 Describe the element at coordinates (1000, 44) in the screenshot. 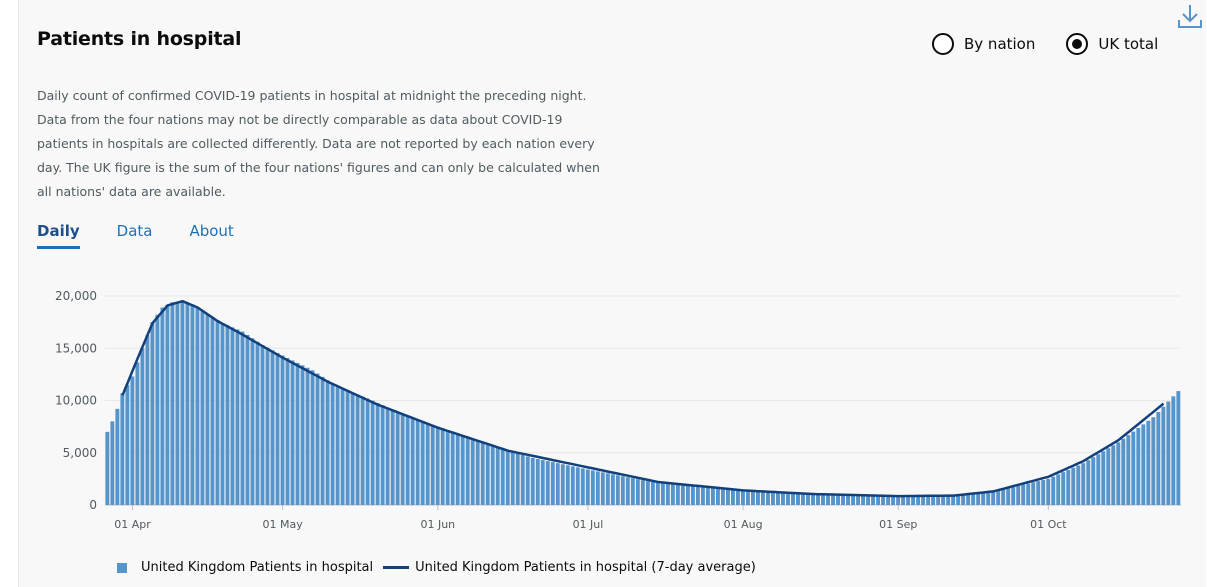

I see `radio-by-nation-label: By nation` at that location.